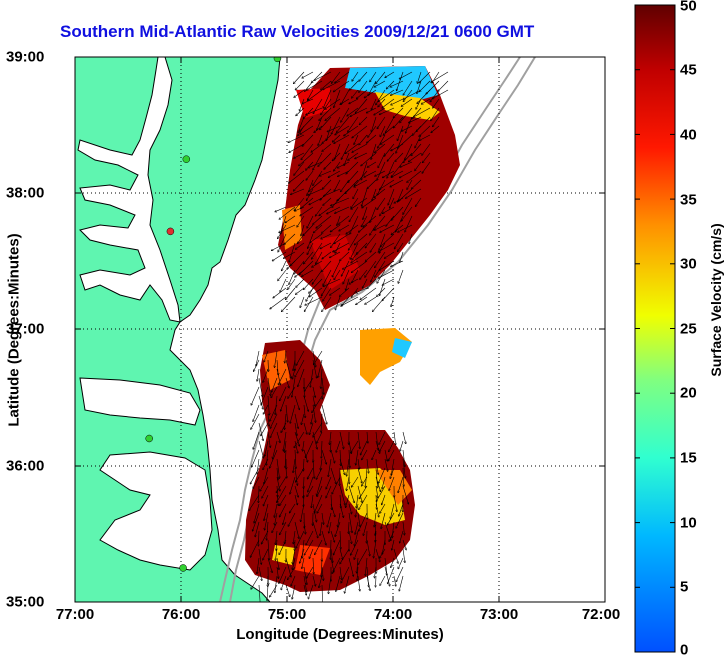 Image resolution: width=724 pixels, height=659 pixels. I want to click on y-tick-label: 36:00, so click(25, 466).